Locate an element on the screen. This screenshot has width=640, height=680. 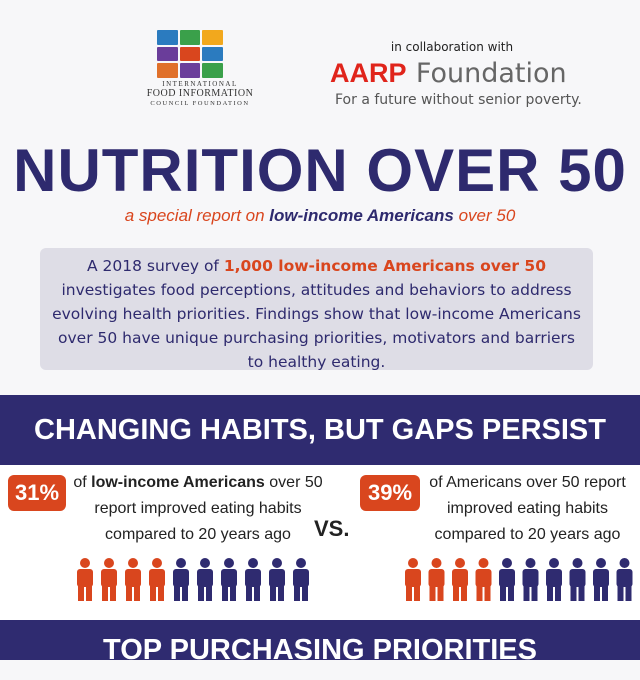
section-heading: CHANGING HABITS, BUT GAPS PERSIST is located at coordinates (320, 430).